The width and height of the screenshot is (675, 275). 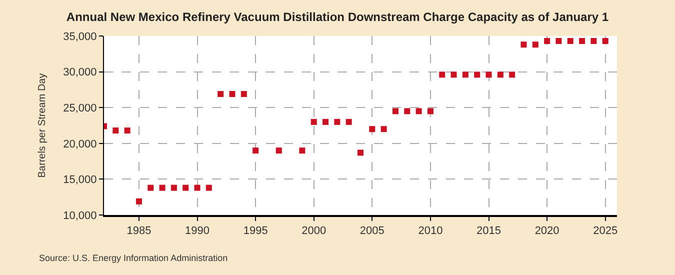 I want to click on y-axis-title: Barrels per Stream Day, so click(x=42, y=125).